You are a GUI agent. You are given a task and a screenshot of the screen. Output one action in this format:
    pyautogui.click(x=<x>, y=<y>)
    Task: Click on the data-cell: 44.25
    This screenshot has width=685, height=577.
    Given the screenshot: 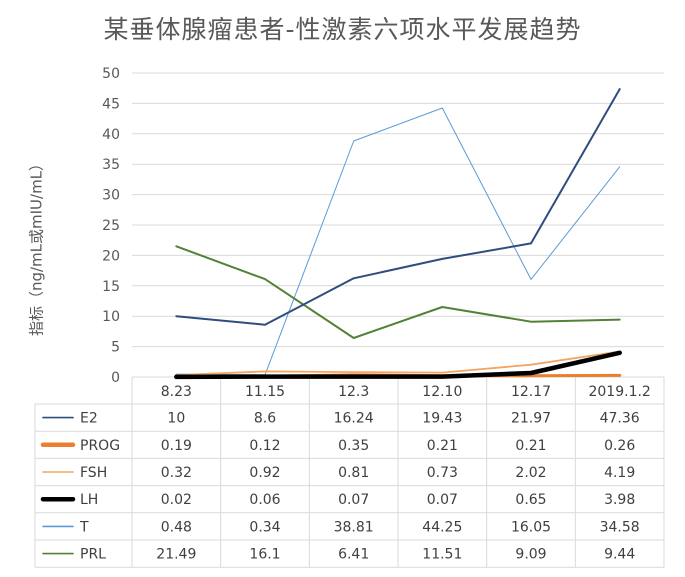 What is the action you would take?
    pyautogui.click(x=442, y=527)
    